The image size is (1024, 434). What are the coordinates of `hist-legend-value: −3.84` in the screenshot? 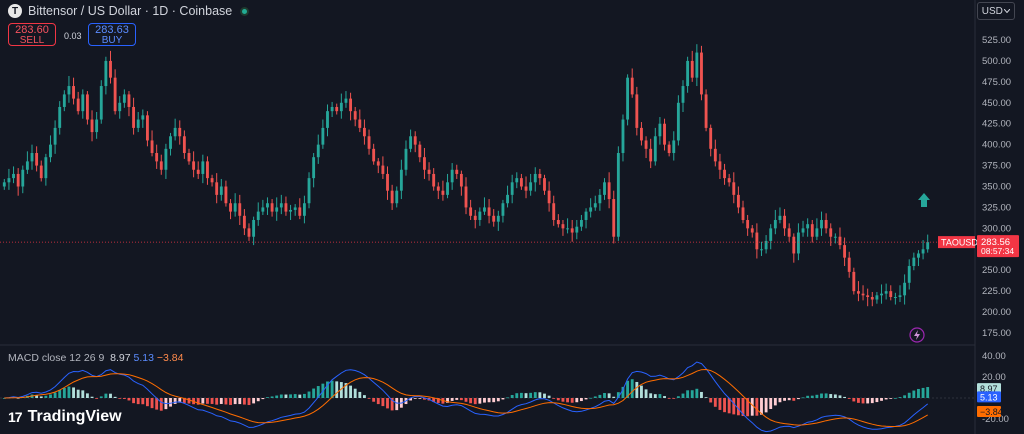 It's located at (170, 358).